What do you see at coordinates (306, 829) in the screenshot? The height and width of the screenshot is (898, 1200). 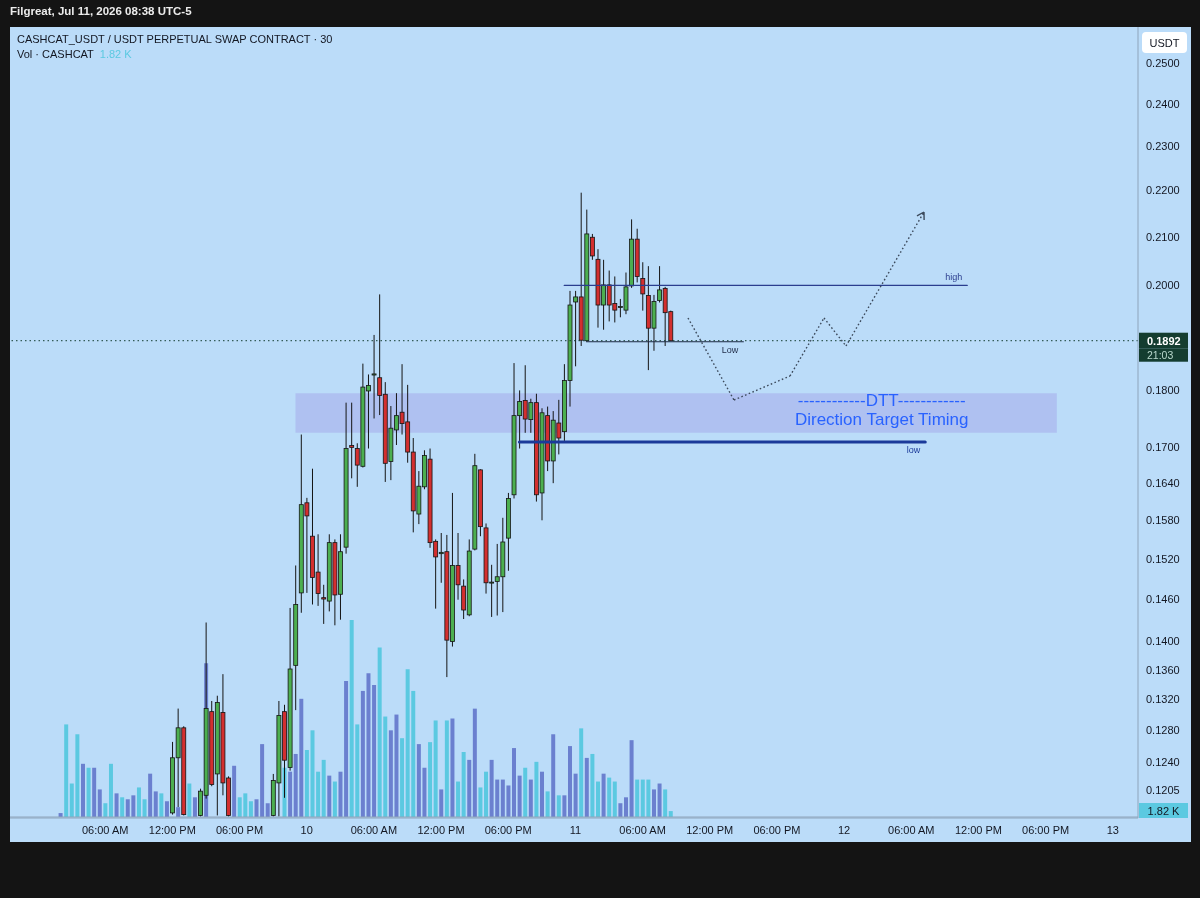 I see `x-tick-label: 10` at bounding box center [306, 829].